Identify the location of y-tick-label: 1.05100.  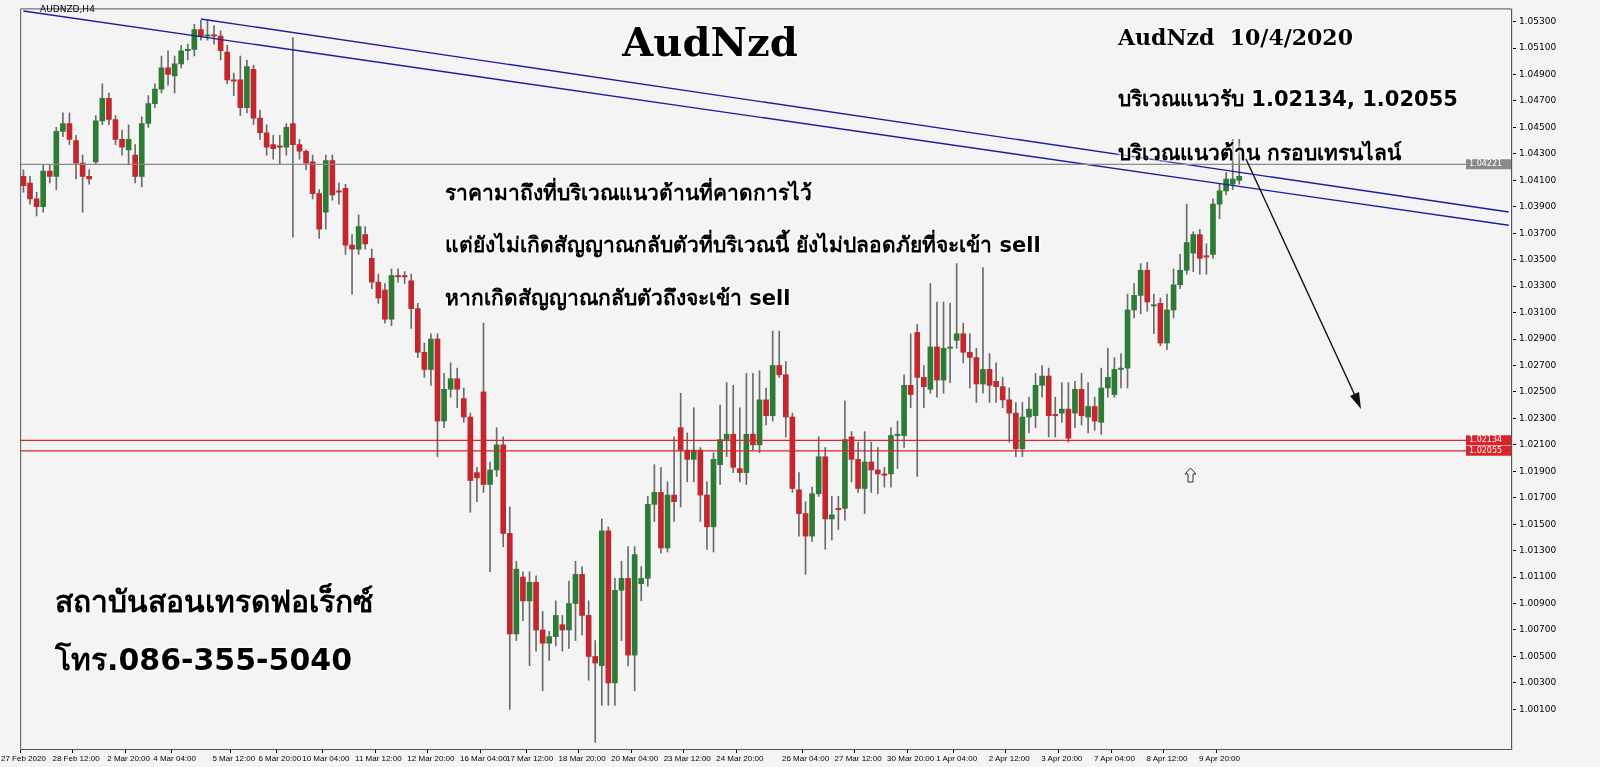
(1538, 47).